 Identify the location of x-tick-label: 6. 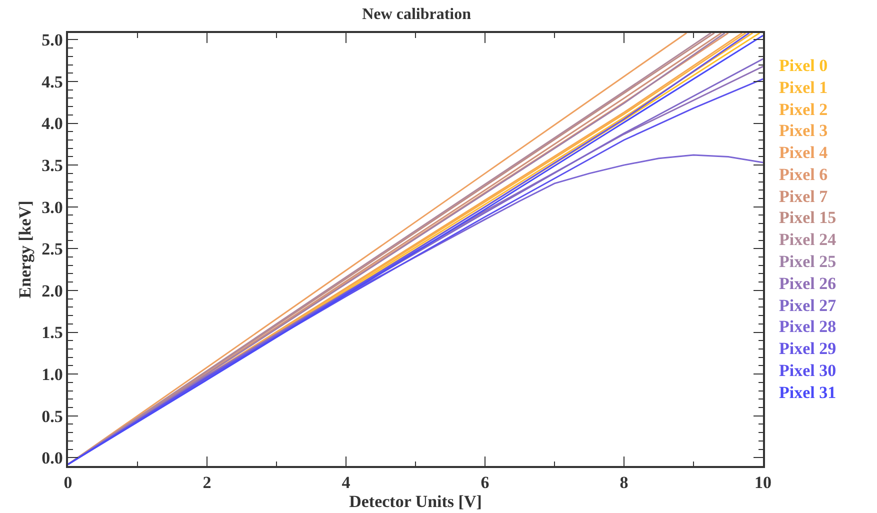
(485, 482).